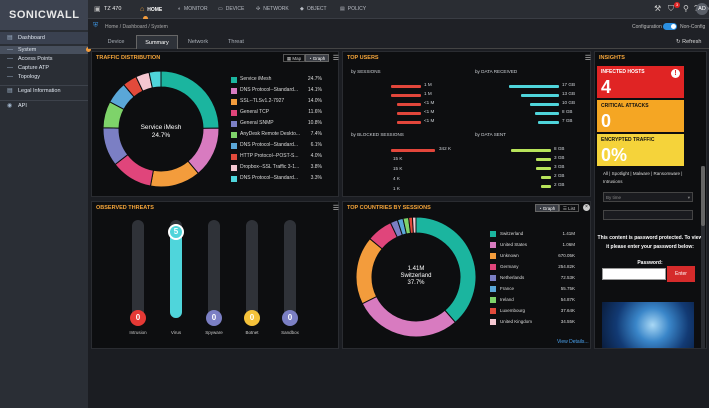 The image size is (709, 408). Describe the element at coordinates (276, 167) in the screenshot. I see `legend-item: Dropbox--SSL Traffic 3-1... 3.8%` at that location.